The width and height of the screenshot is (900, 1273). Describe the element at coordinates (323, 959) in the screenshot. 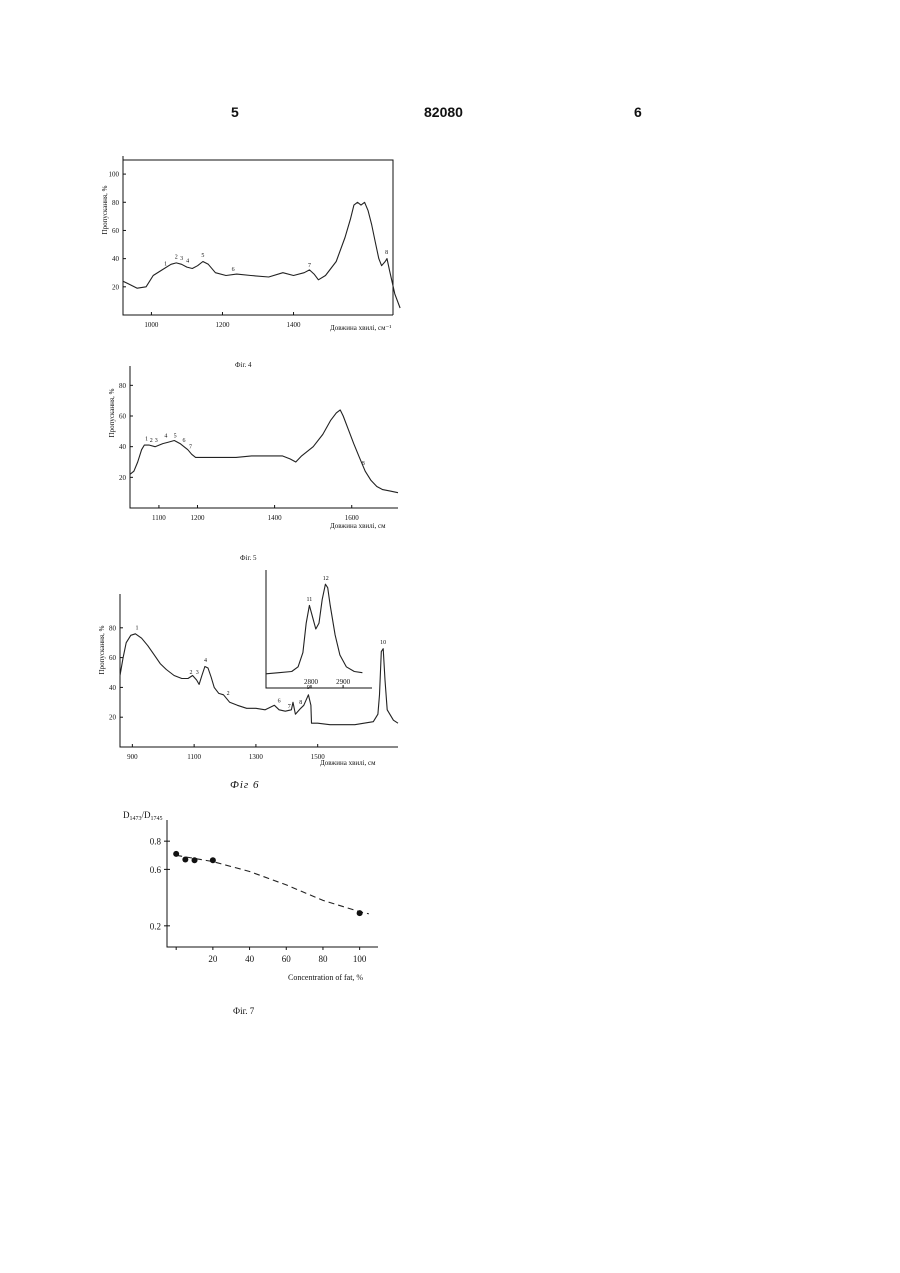

I see `x-tick-label: 80` at that location.